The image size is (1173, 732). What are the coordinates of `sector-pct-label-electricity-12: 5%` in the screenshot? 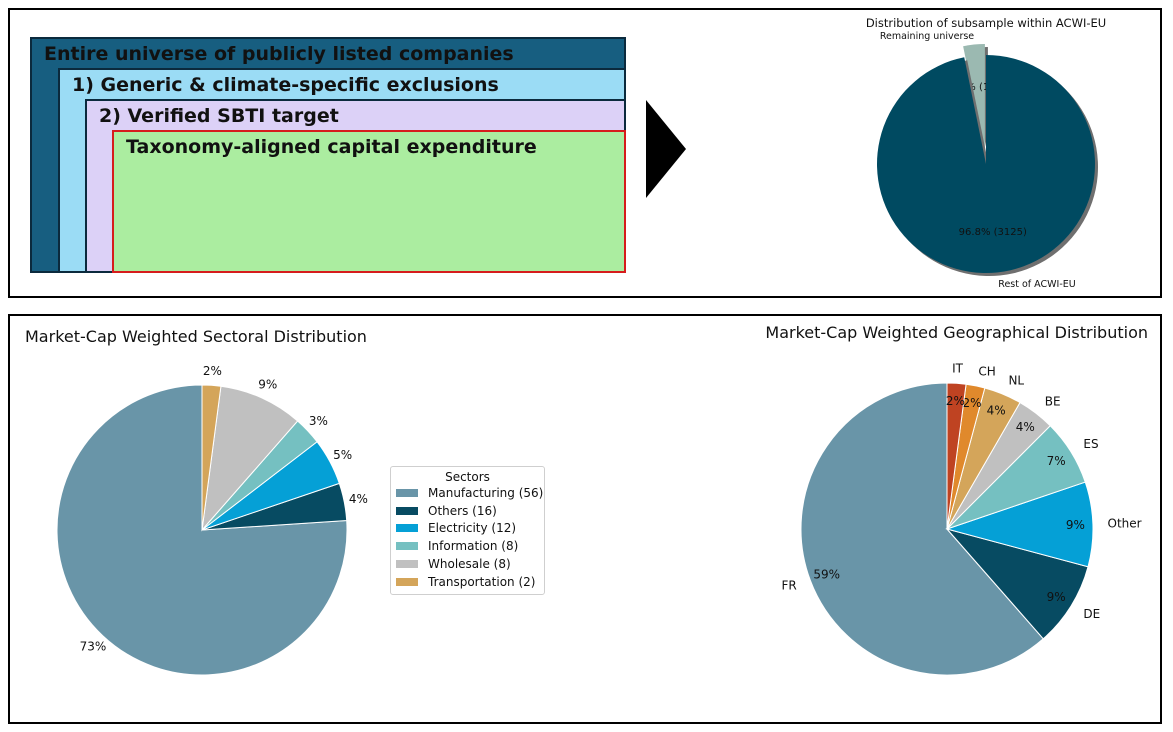 It's located at (342, 455).